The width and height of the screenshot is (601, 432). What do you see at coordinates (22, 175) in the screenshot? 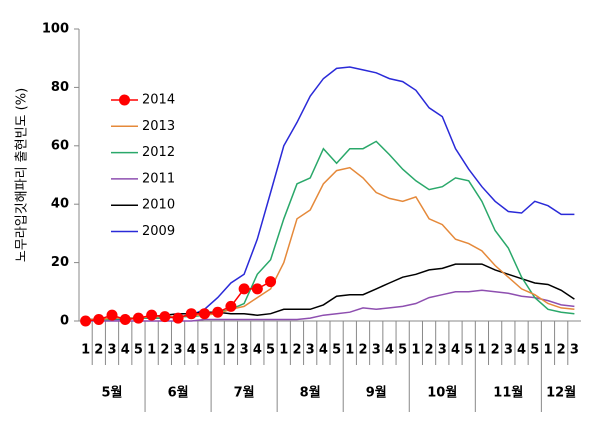
I see `y-axis-title: 노무라입깃해파리 출현빈도 (%)` at bounding box center [22, 175].